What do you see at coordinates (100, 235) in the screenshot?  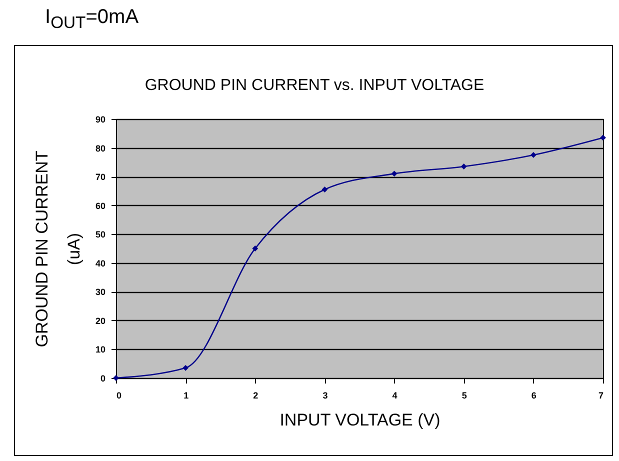 I see `y-tick-label: 50` at bounding box center [100, 235].